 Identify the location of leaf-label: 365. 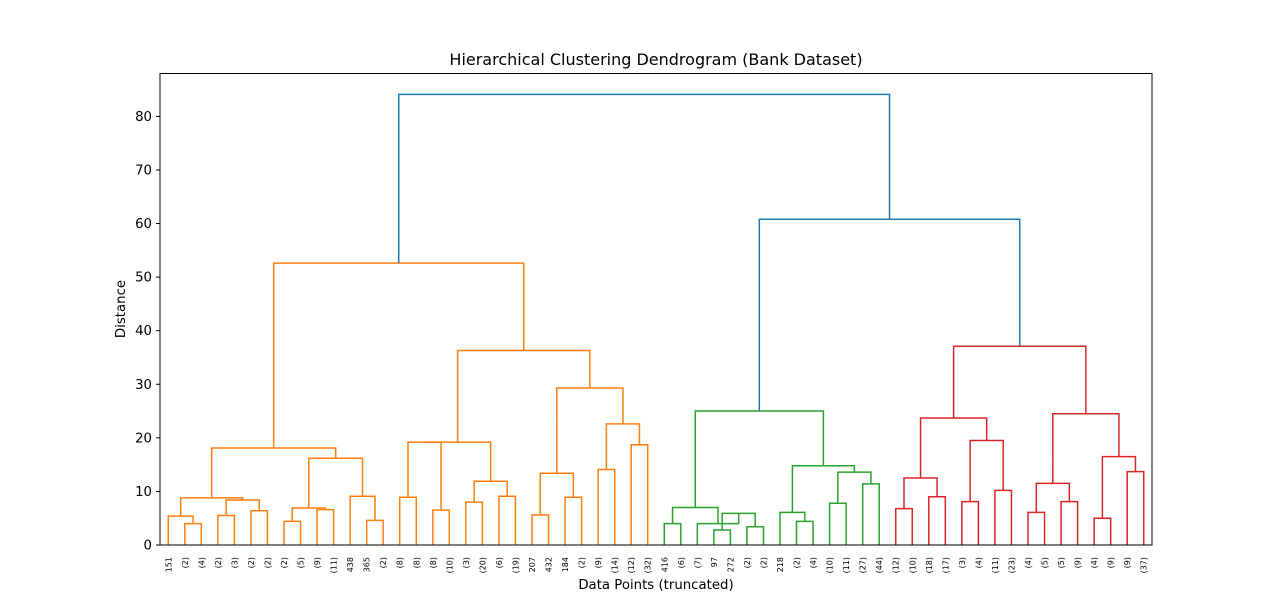
(367, 564).